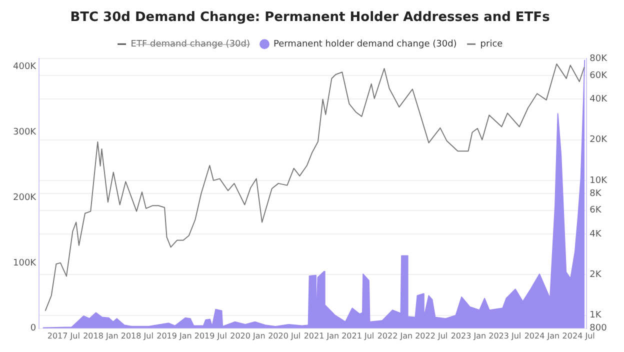 Image resolution: width=624 pixels, height=352 pixels. Describe the element at coordinates (190, 44) in the screenshot. I see `legend-label: ETF demand change (30d)` at that location.